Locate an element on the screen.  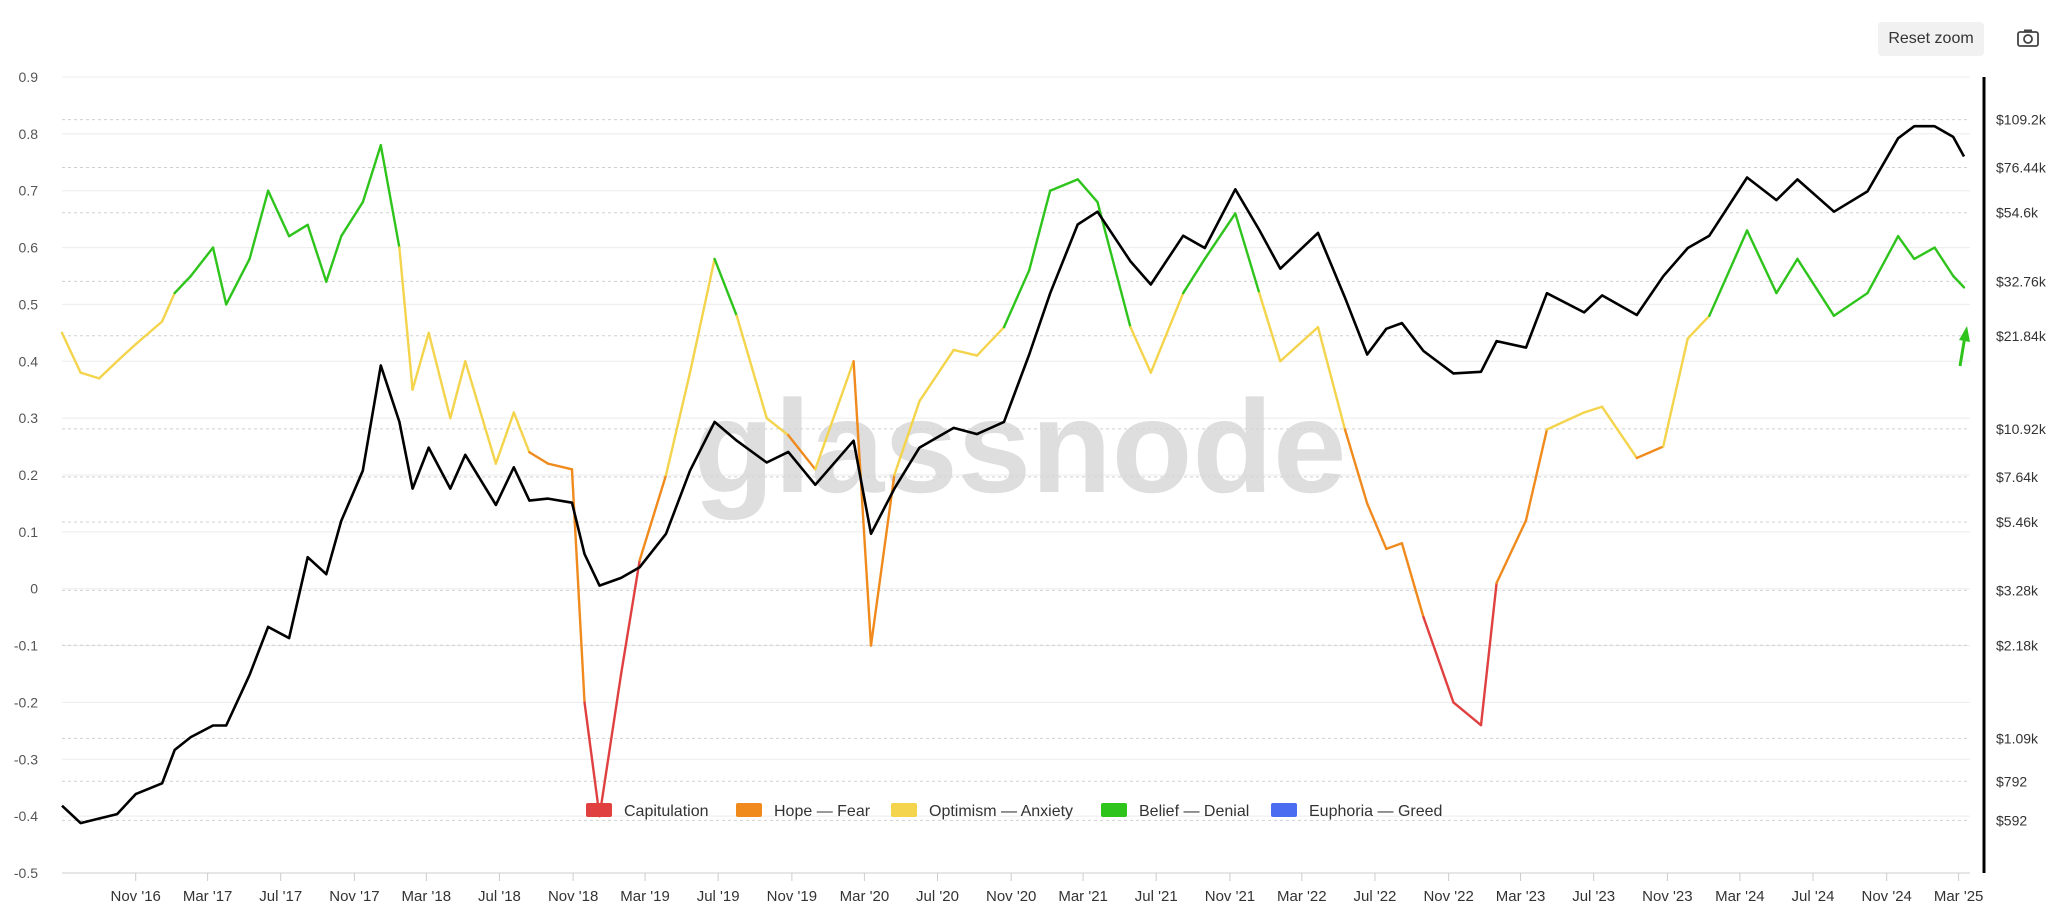
camera-icon is located at coordinates (2028, 38).